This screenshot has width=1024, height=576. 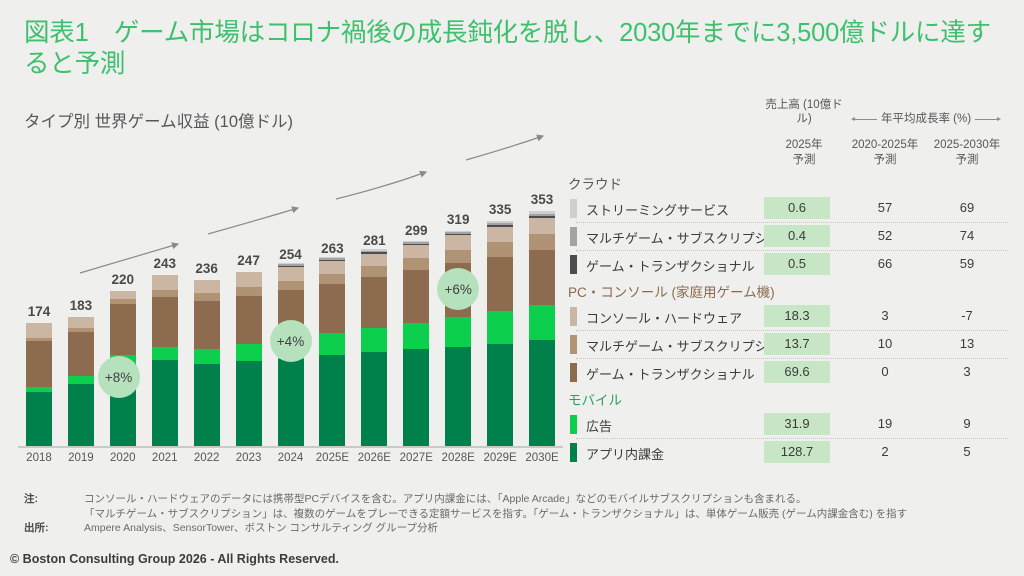 I want to click on cagr-title-text: 年平均成長率 (%), so click(x=926, y=119).